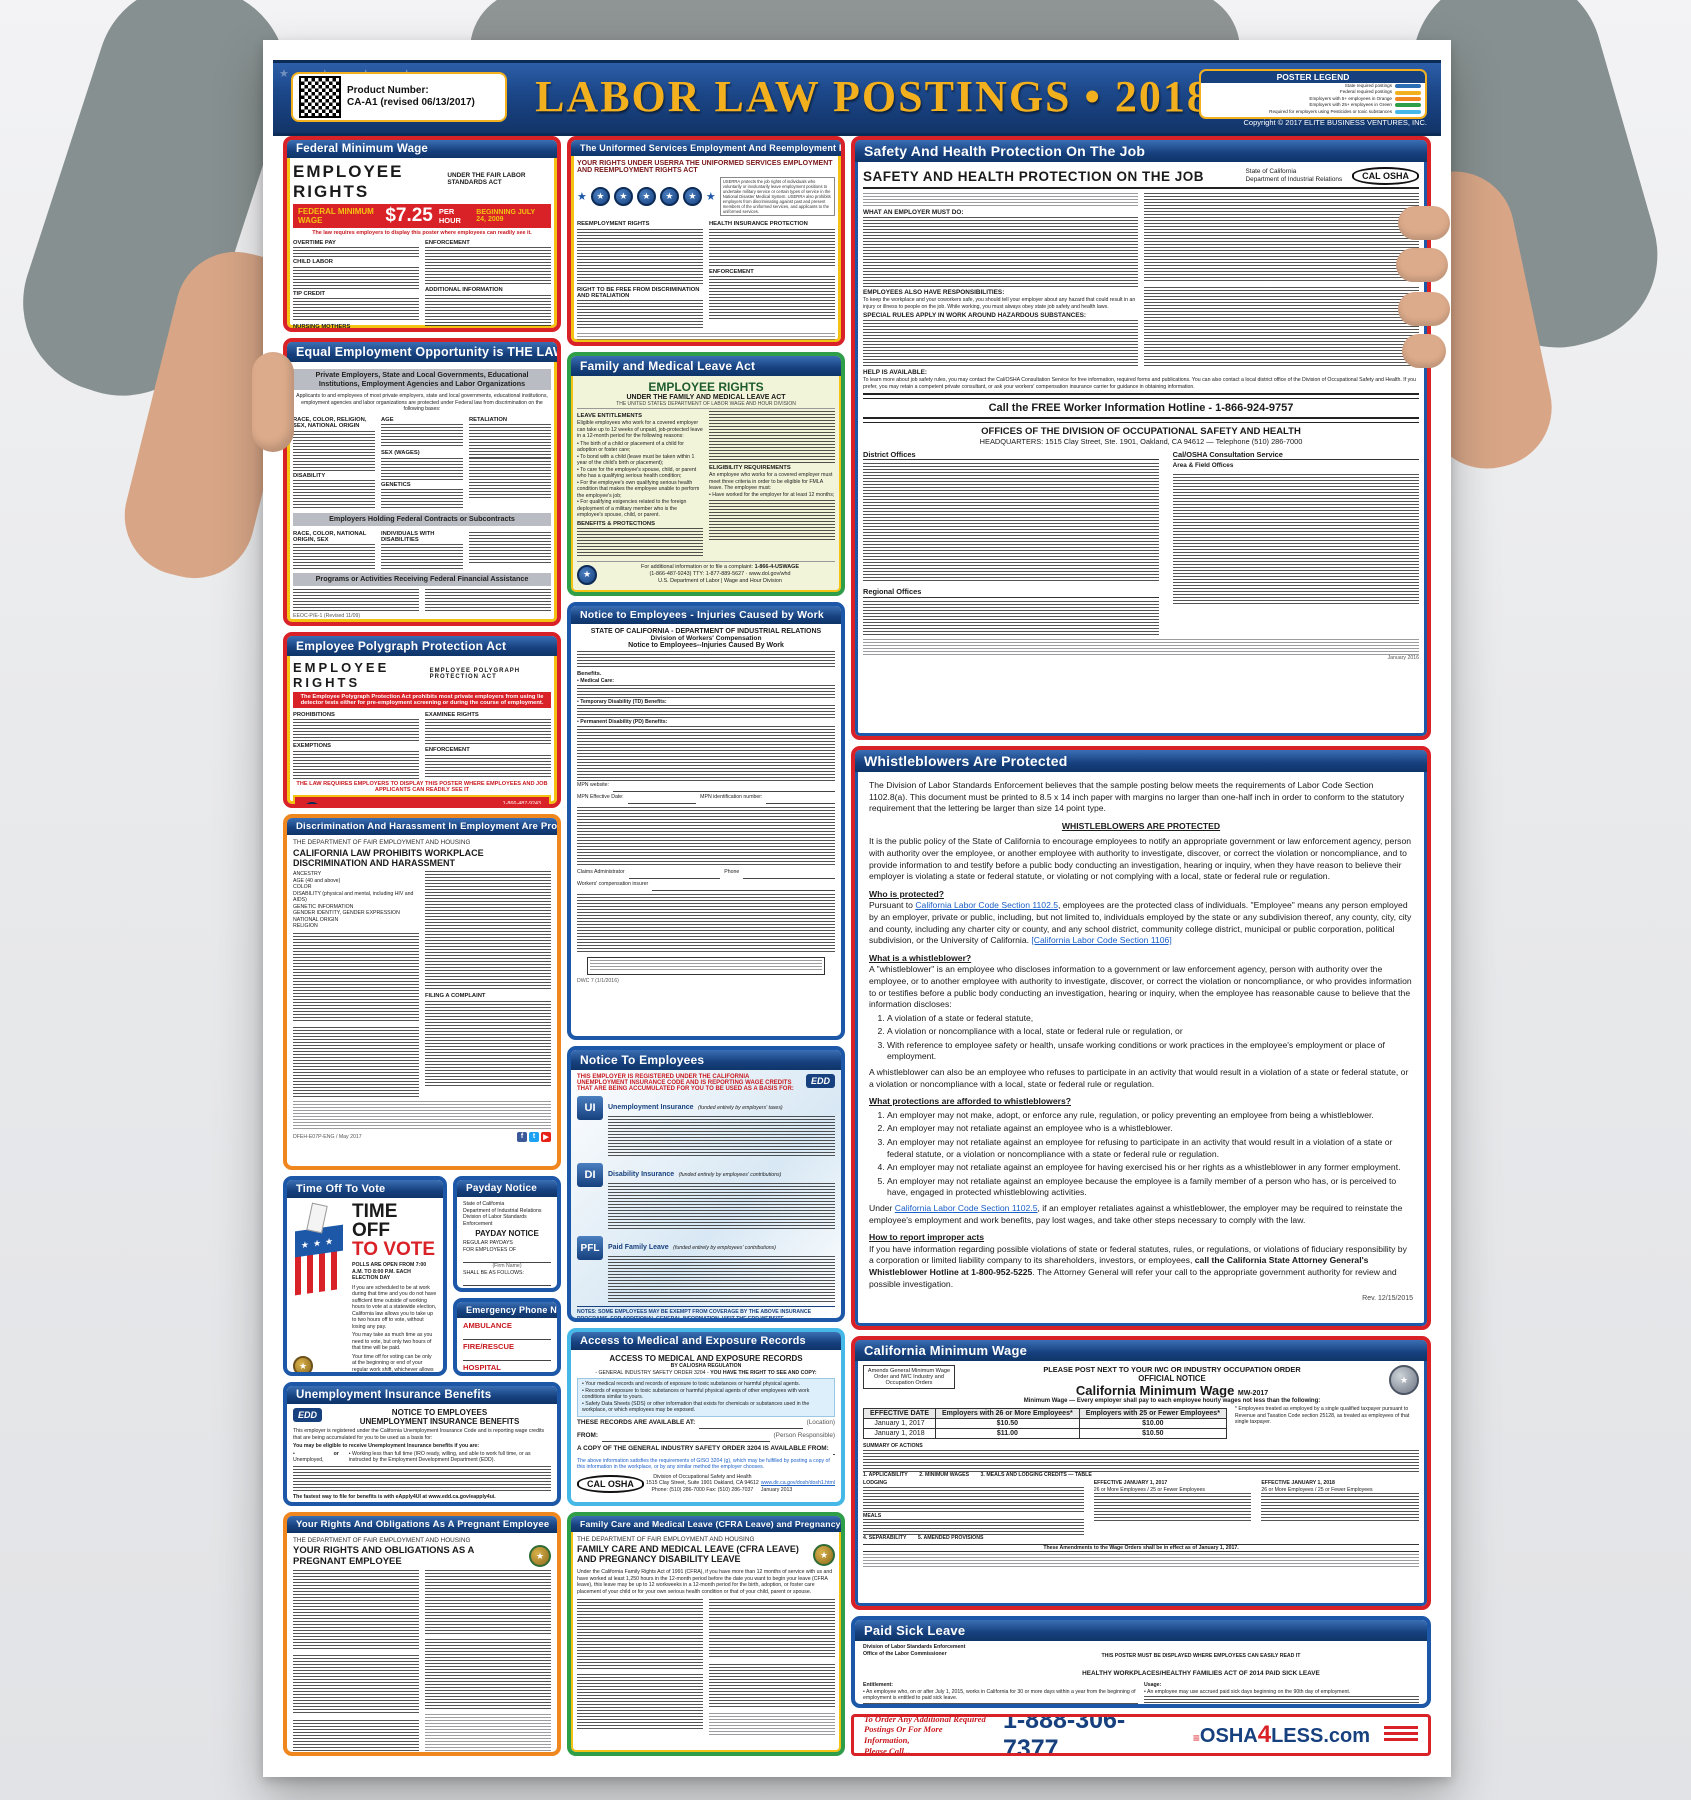 This screenshot has width=1691, height=1800. Describe the element at coordinates (1036, 1474) in the screenshot. I see `numbered-heading: 3. MEALS AND LODGING CREDITS — TABLE` at that location.